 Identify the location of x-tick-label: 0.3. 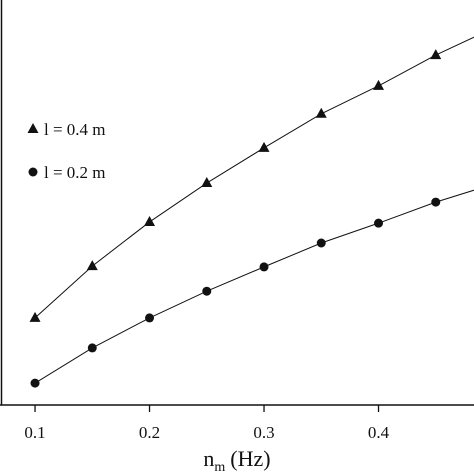
(263, 432).